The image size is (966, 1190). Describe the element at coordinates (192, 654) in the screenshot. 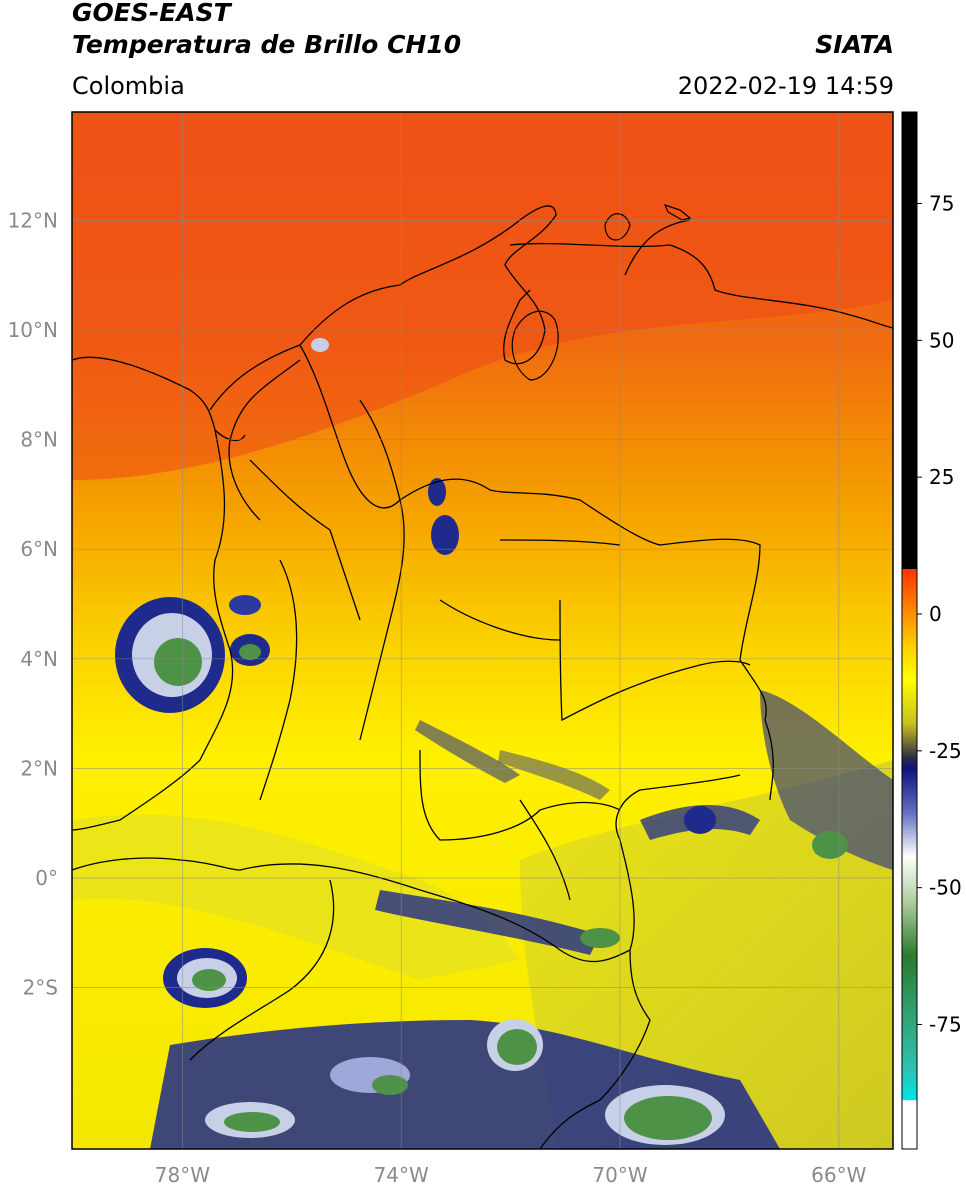

I see `cloud-cluster-pacific` at that location.